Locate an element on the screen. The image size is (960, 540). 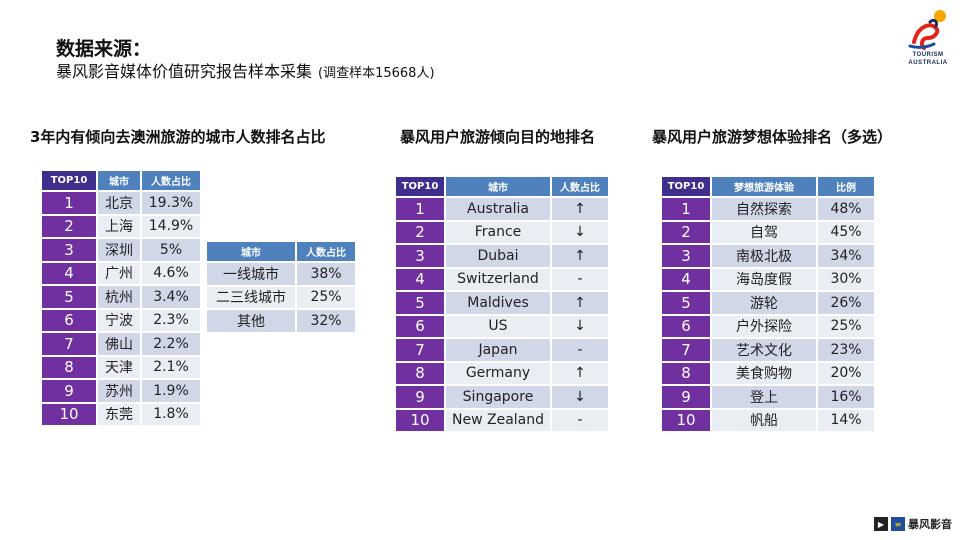
table-cell: 3.4% is located at coordinates (171, 297).